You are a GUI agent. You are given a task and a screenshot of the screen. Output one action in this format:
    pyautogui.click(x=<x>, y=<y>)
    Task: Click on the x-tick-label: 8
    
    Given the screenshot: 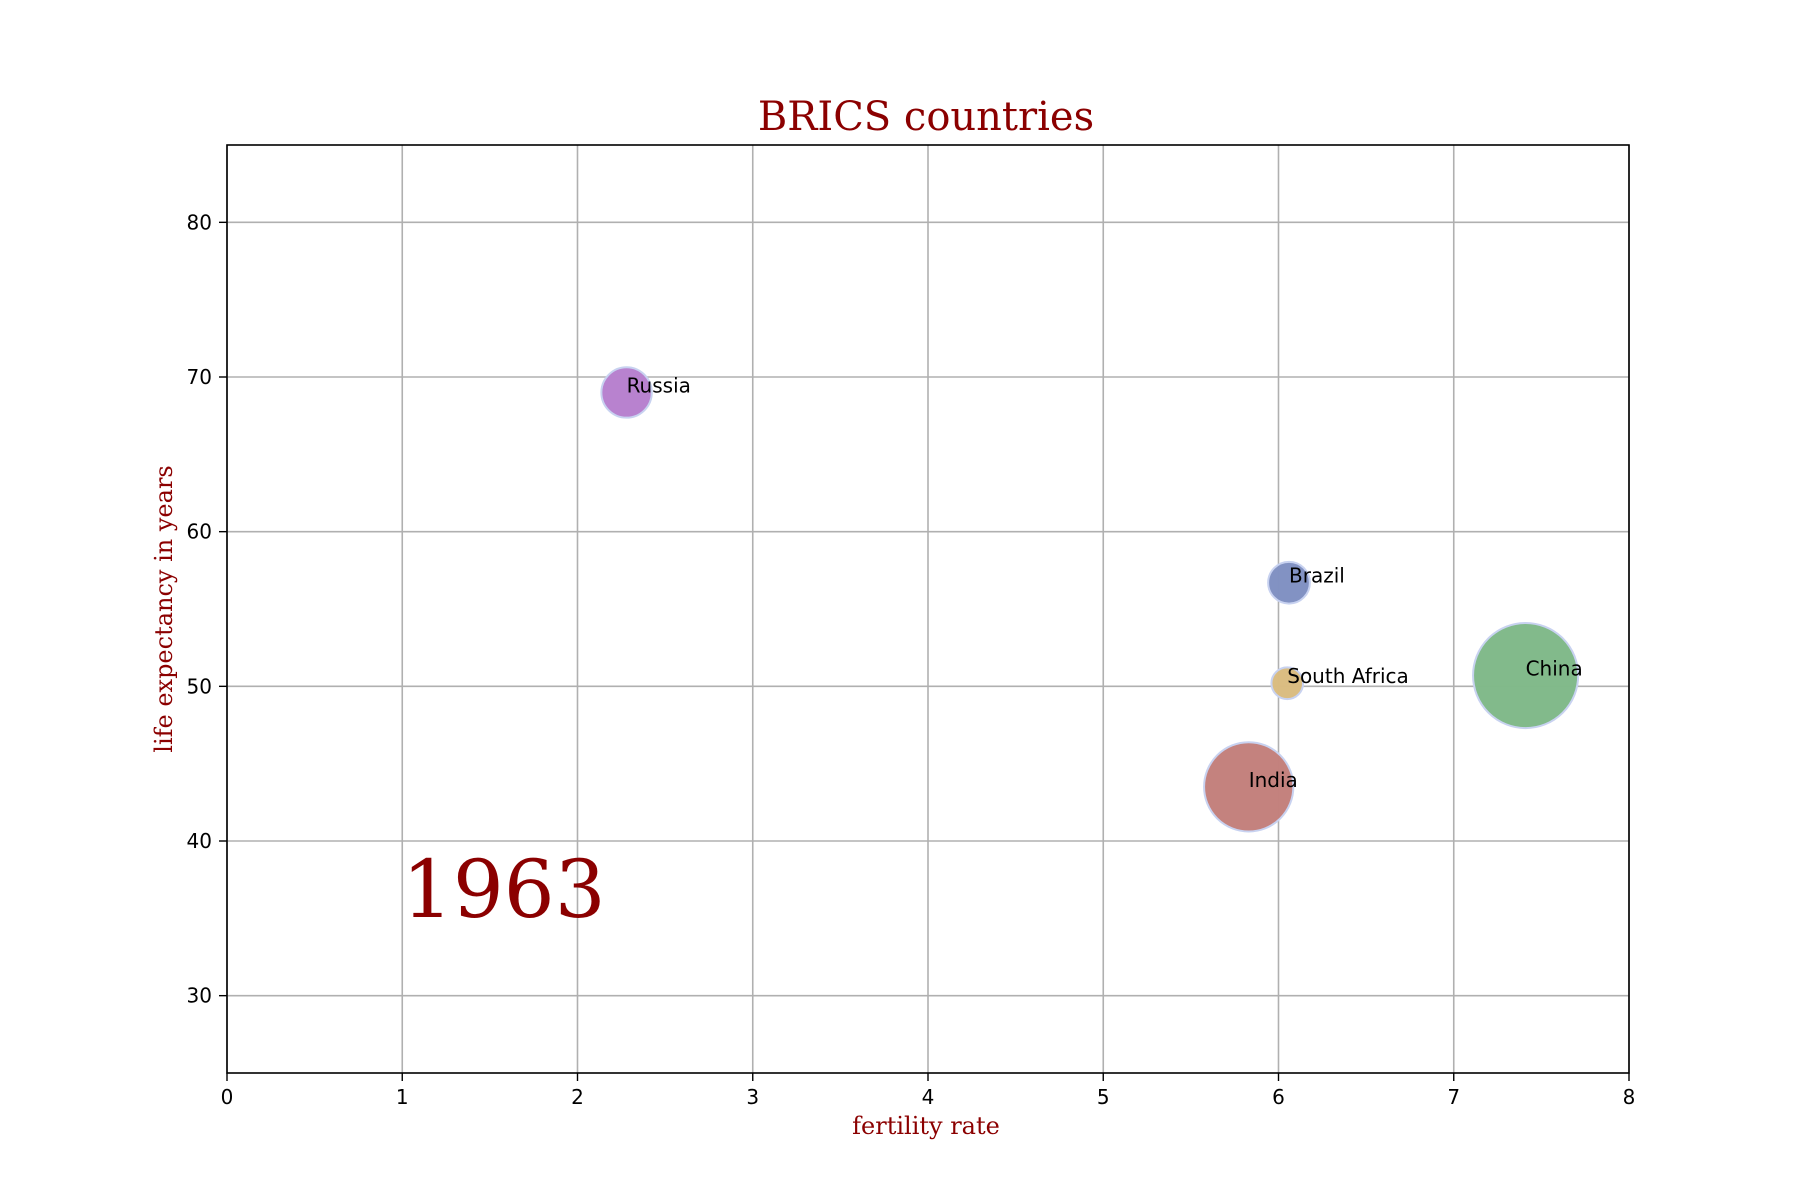 What is the action you would take?
    pyautogui.click(x=1629, y=1097)
    